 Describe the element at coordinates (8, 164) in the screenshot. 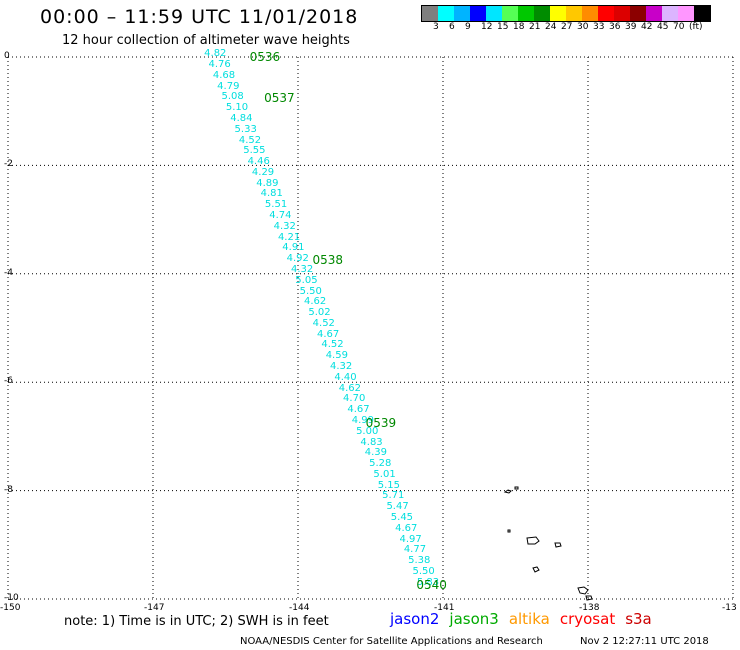

I see `latitude-label: -2` at that location.